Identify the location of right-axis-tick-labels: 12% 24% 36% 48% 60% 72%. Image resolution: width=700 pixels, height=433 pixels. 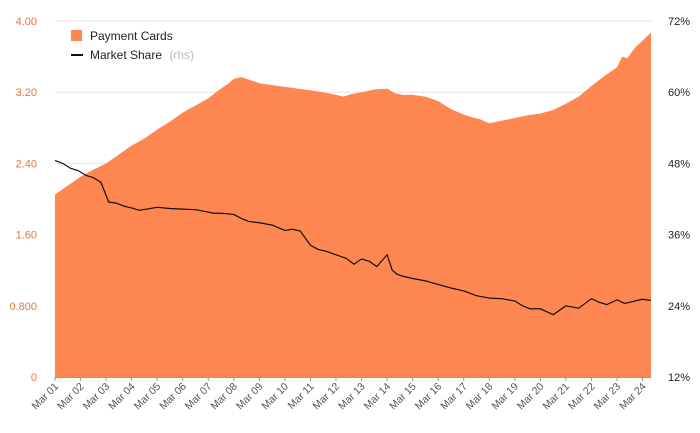
(679, 200).